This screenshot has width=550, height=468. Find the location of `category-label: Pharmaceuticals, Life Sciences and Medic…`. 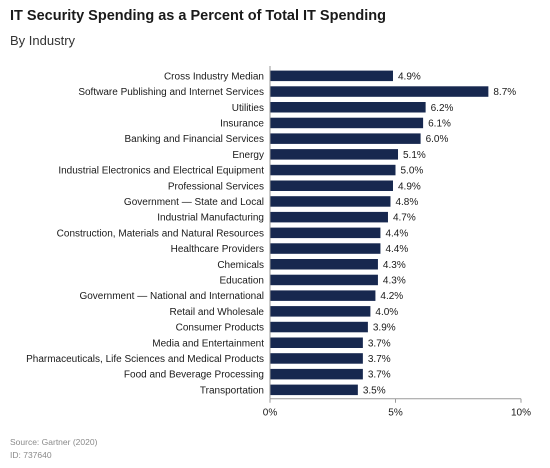

category-label: Pharmaceuticals, Life Sciences and Medic… is located at coordinates (145, 359).